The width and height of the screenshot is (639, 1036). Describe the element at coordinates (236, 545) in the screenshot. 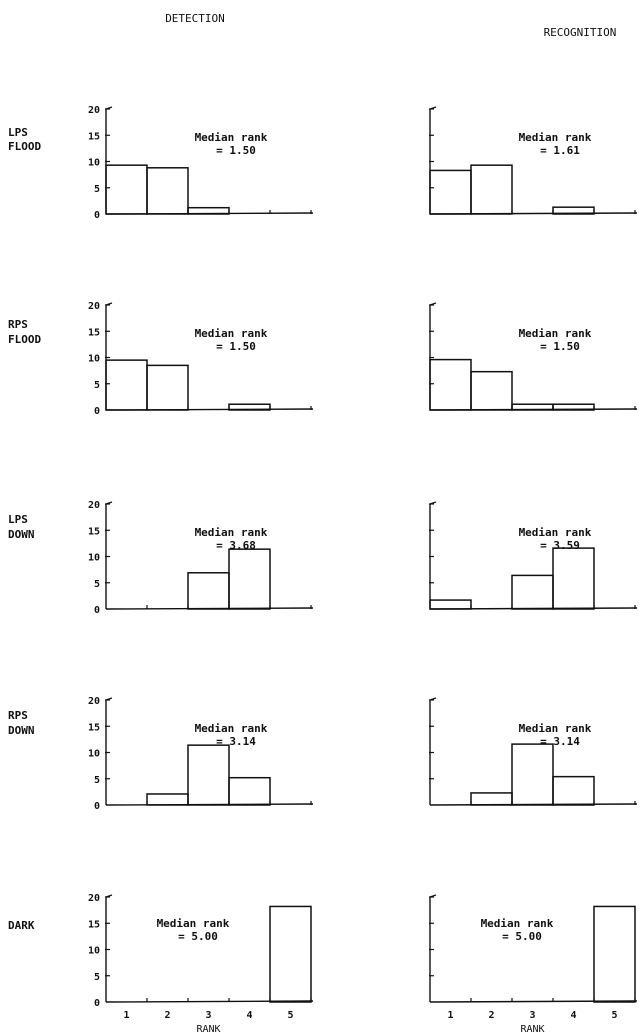

I see `median-rank-value: = 3.68` at that location.